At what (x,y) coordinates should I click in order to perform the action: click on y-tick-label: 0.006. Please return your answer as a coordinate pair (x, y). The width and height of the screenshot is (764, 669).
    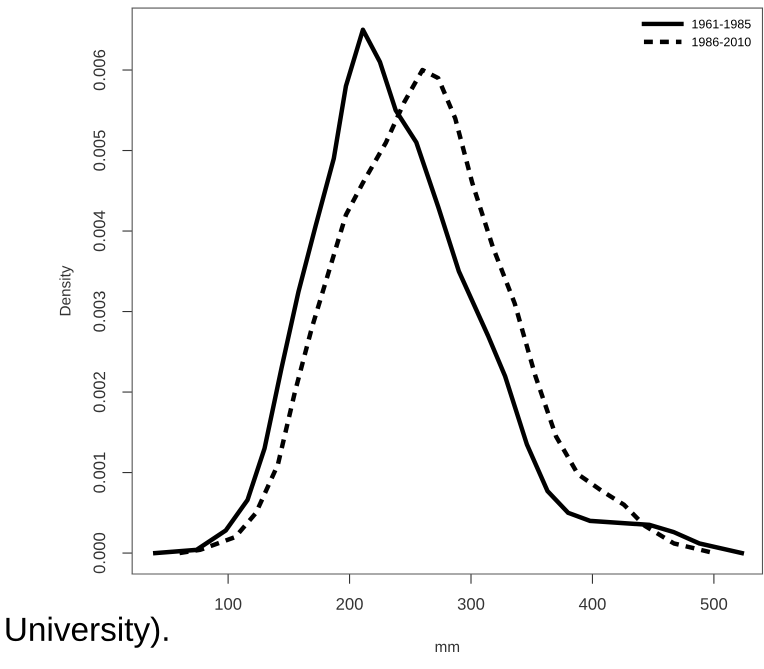
    Looking at the image, I should click on (99, 70).